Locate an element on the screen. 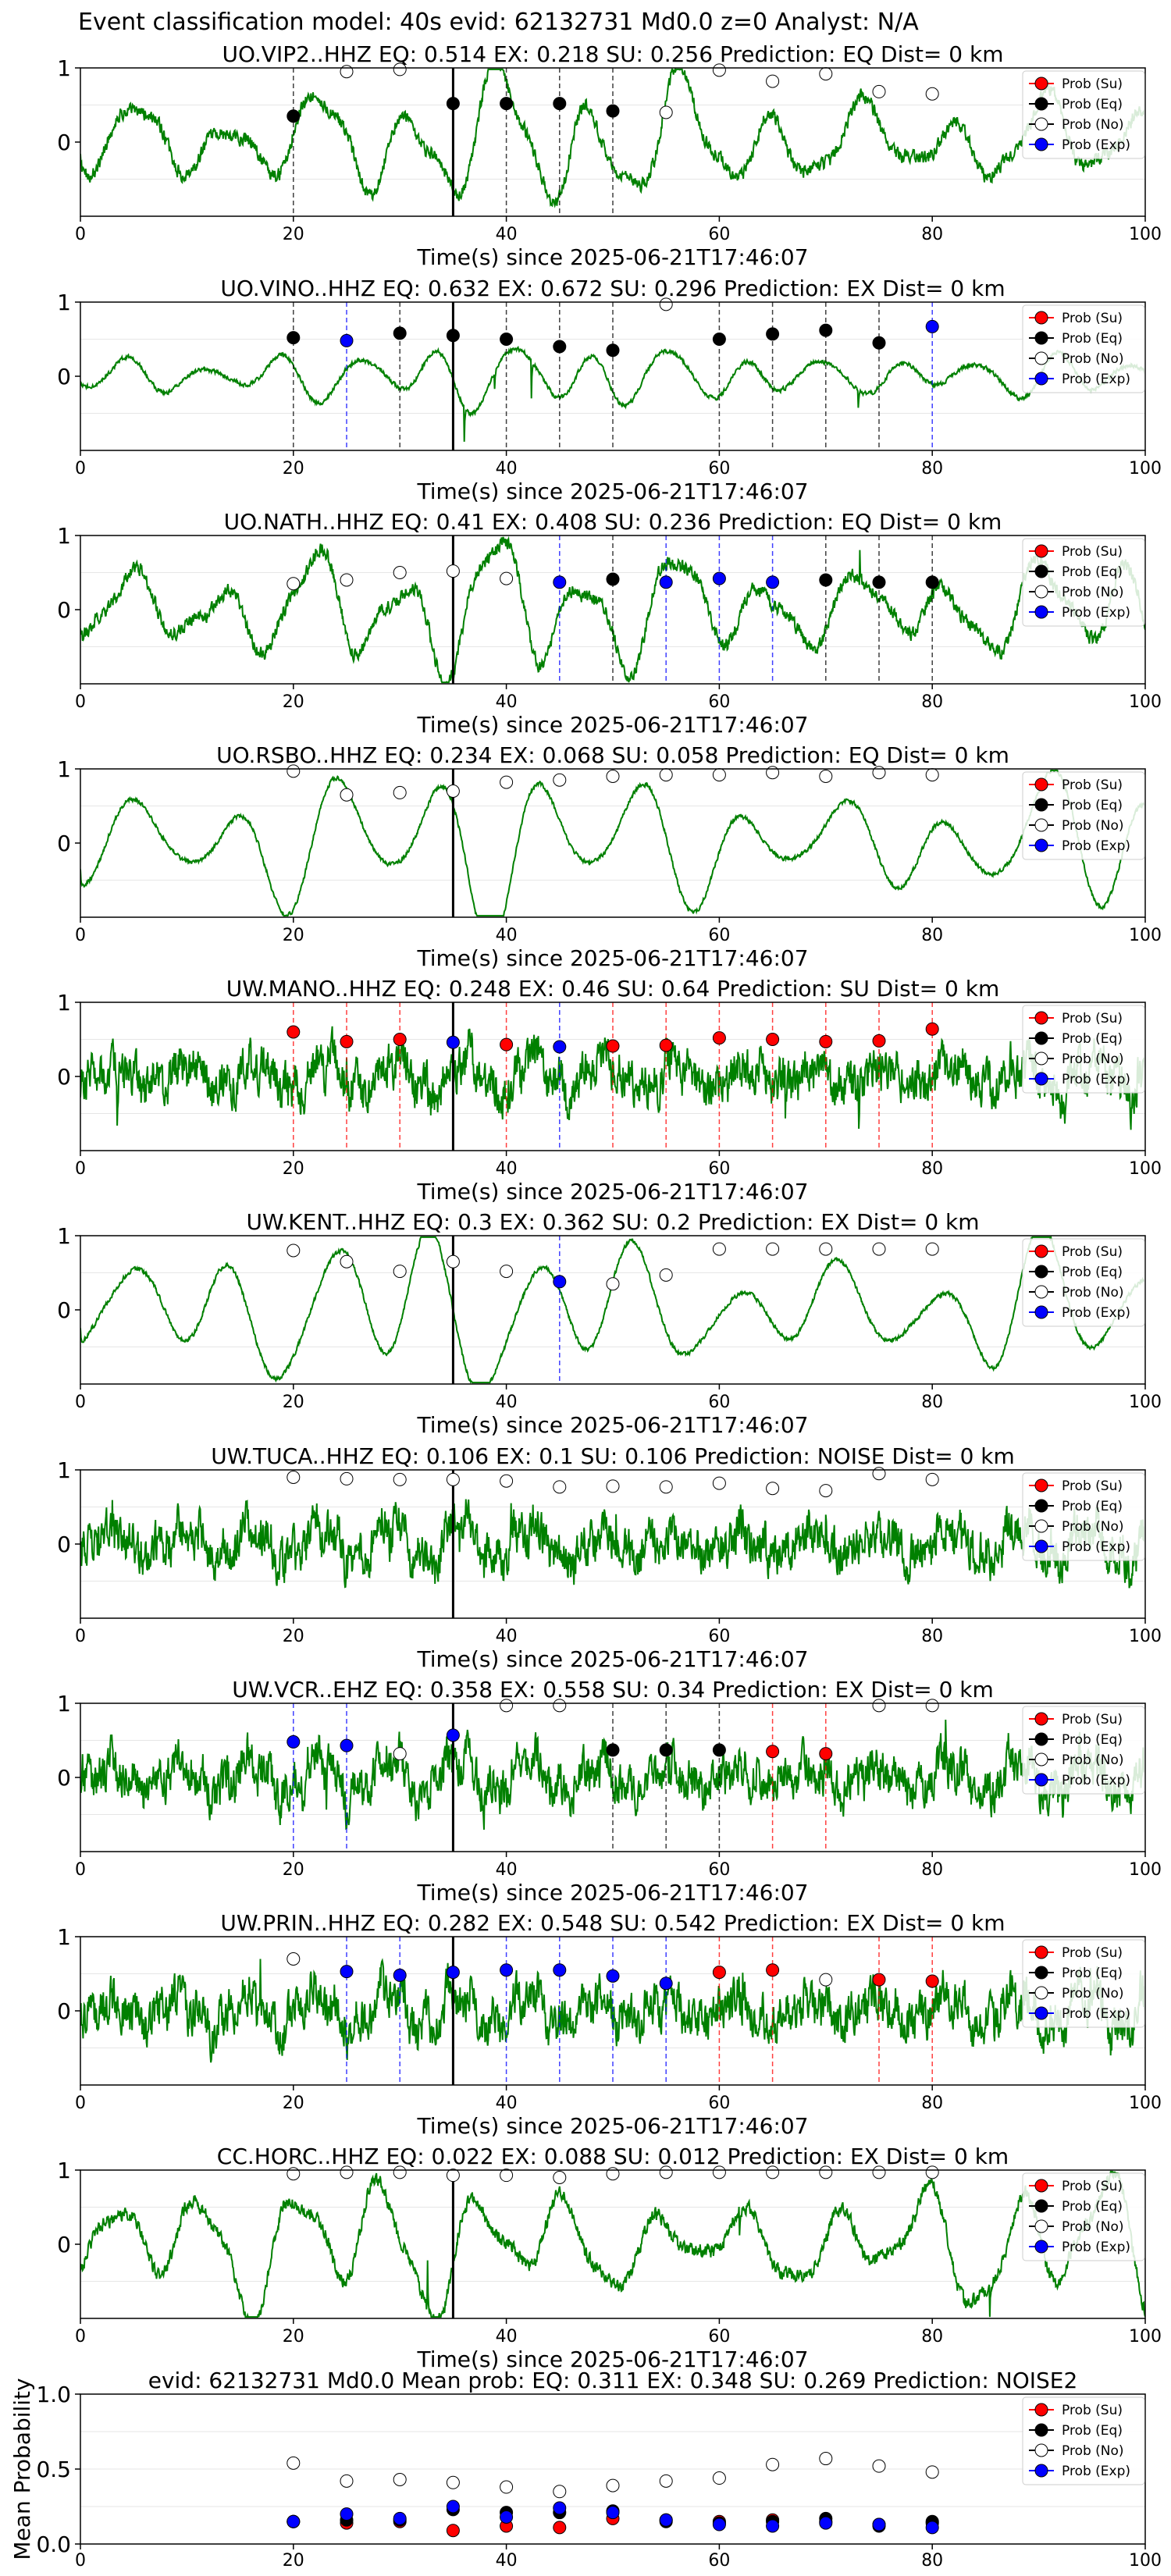  x-tick-label-6-1: 20 is located at coordinates (293, 1636).